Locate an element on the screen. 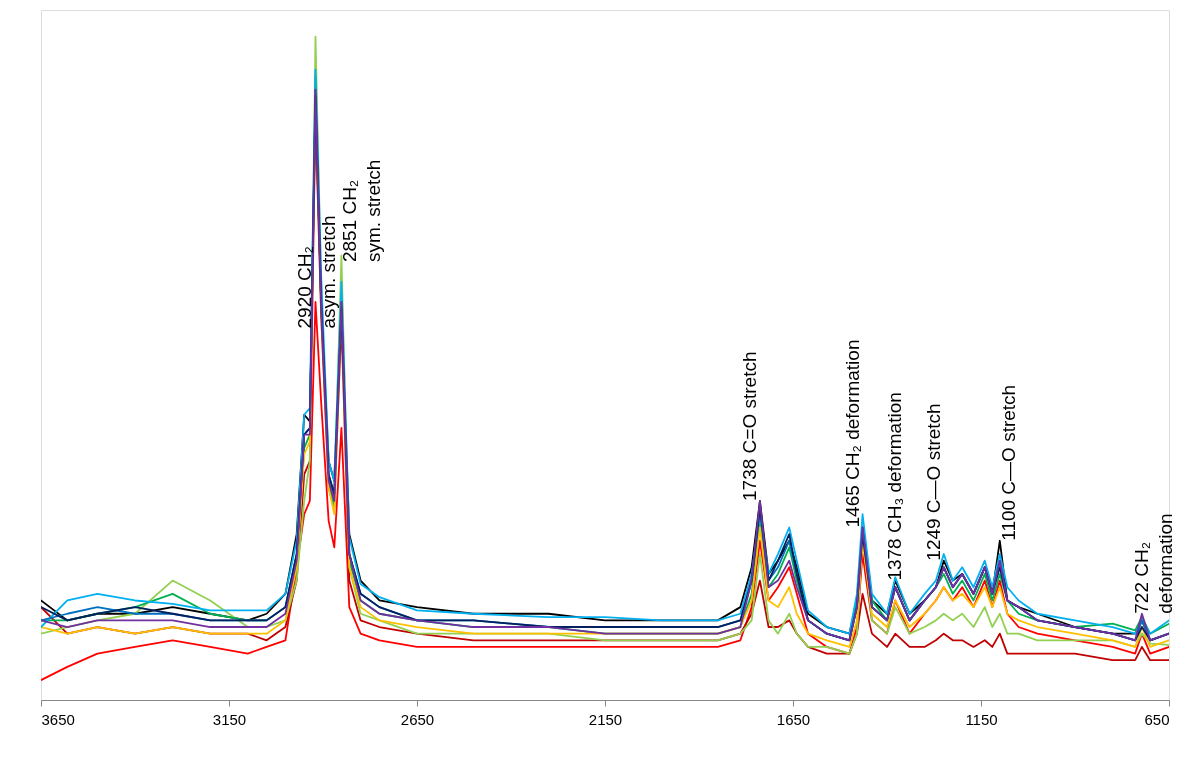  x-tick-label: 1650 is located at coordinates (793, 719).